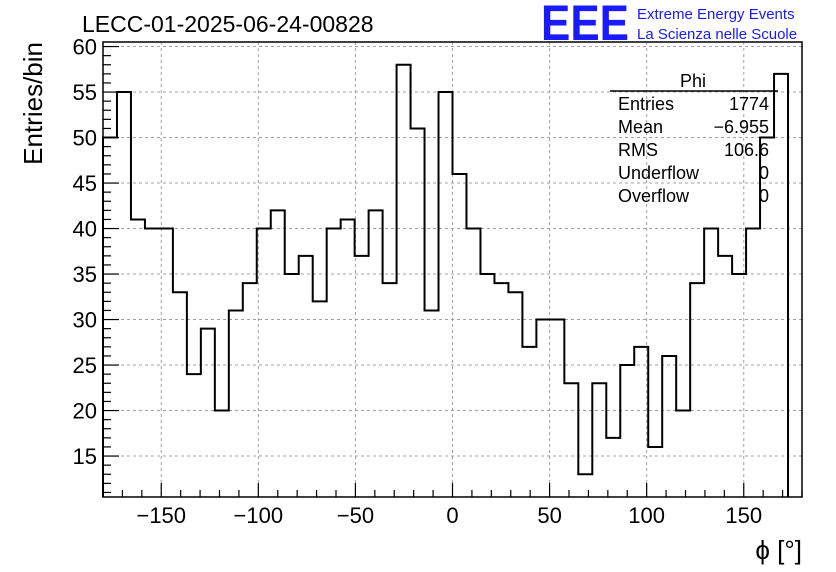  What do you see at coordinates (585, 25) in the screenshot?
I see `logo-mark: EEE` at bounding box center [585, 25].